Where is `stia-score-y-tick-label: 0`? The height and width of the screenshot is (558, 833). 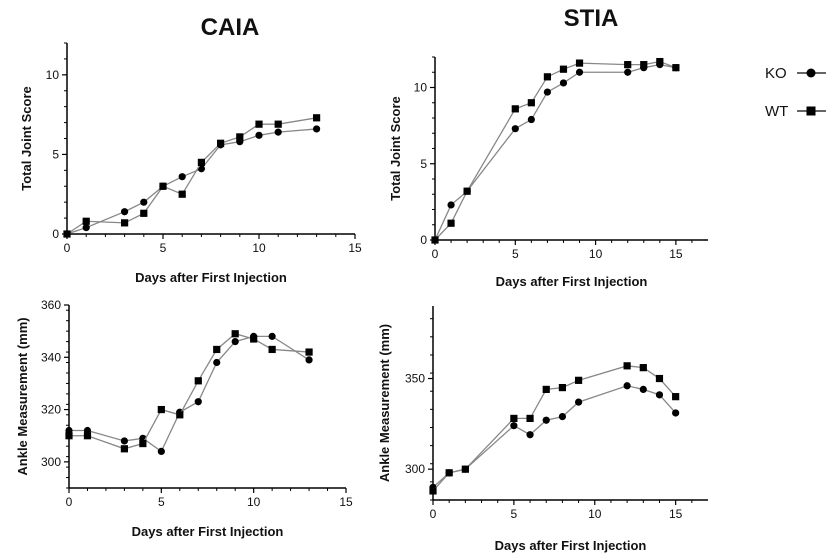
stia-score-y-tick-label: 0 is located at coordinates (423, 240).